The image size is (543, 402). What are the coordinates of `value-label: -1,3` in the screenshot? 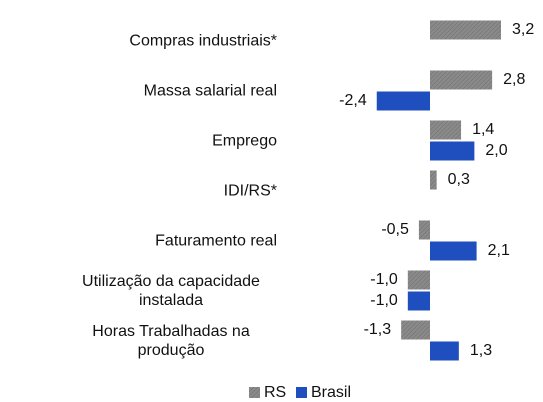 It's located at (378, 329).